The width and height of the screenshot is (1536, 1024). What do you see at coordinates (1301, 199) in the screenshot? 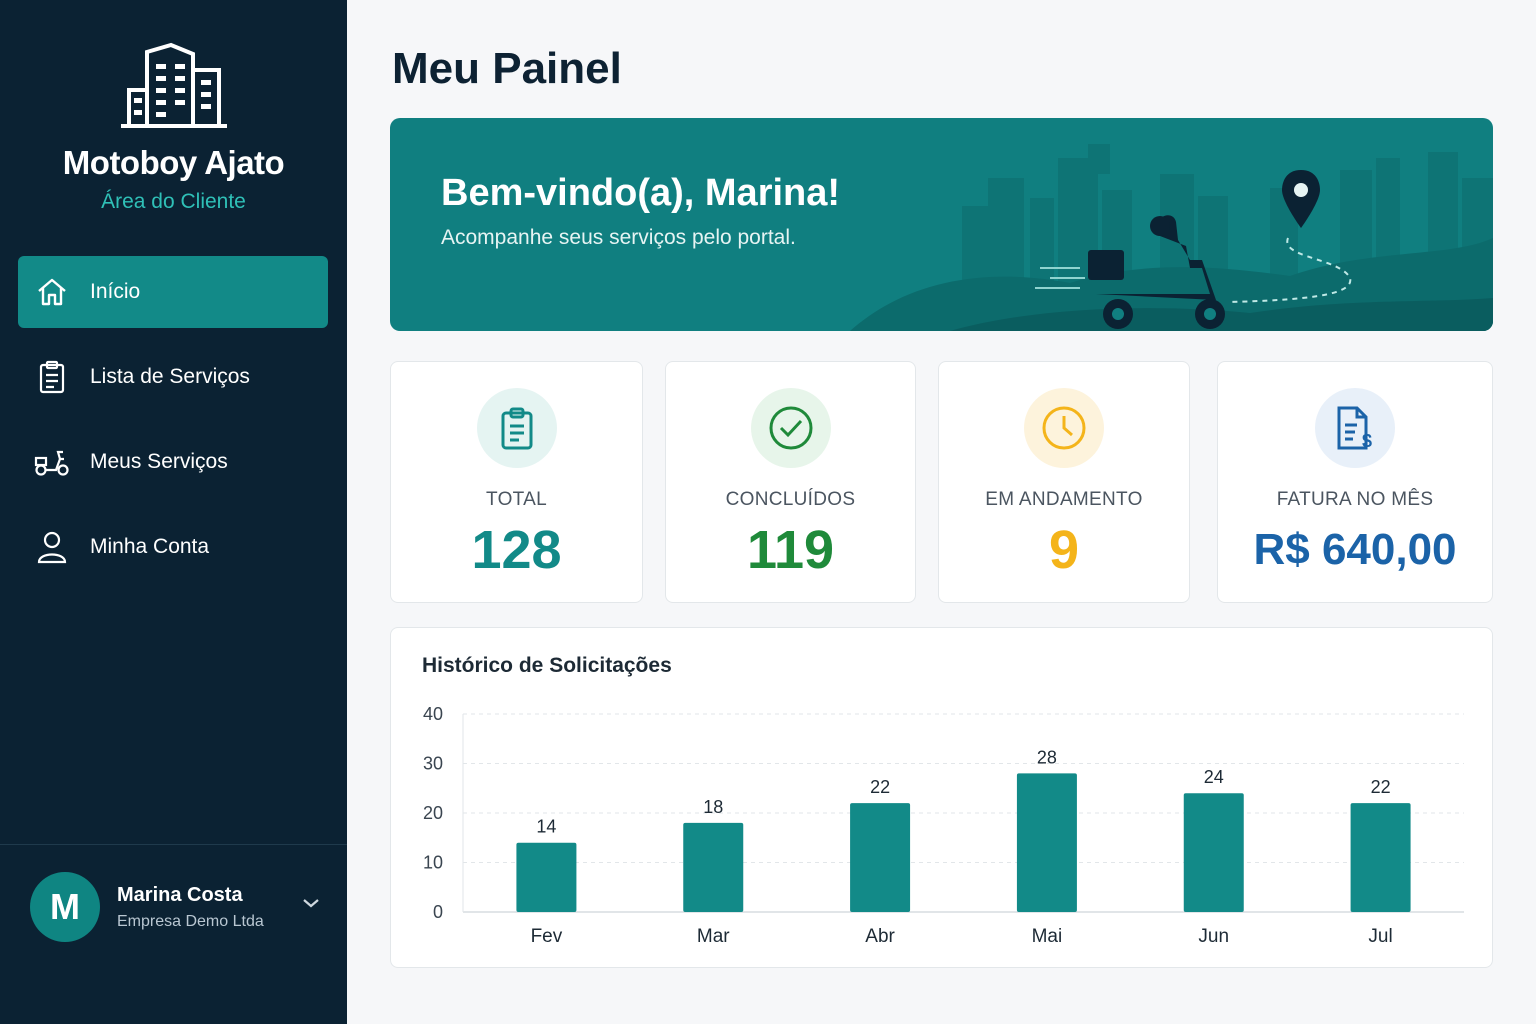
I see `location-pin-icon` at bounding box center [1301, 199].